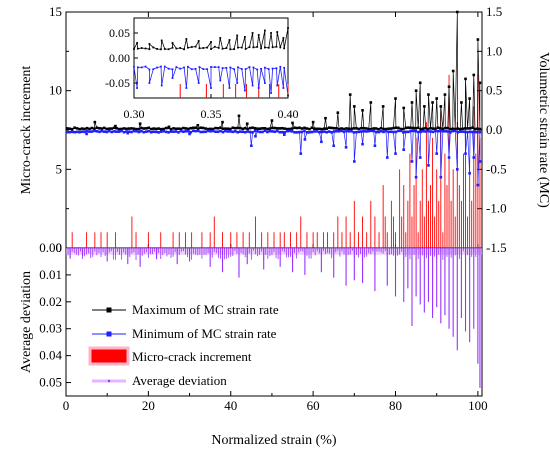 Image resolution: width=550 pixels, height=452 pixels. What do you see at coordinates (59, 247) in the screenshot?
I see `top-left-tick-label: 0` at bounding box center [59, 247].